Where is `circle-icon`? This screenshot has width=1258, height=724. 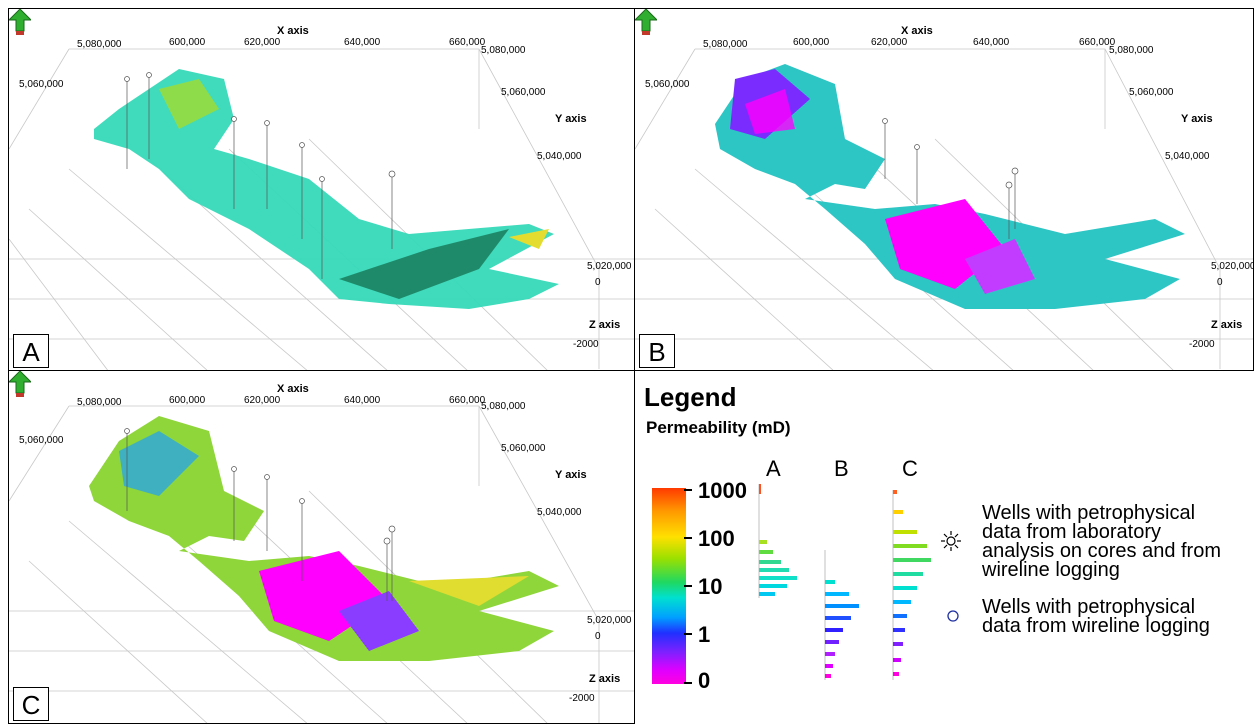 circle-icon is located at coordinates (953, 616).